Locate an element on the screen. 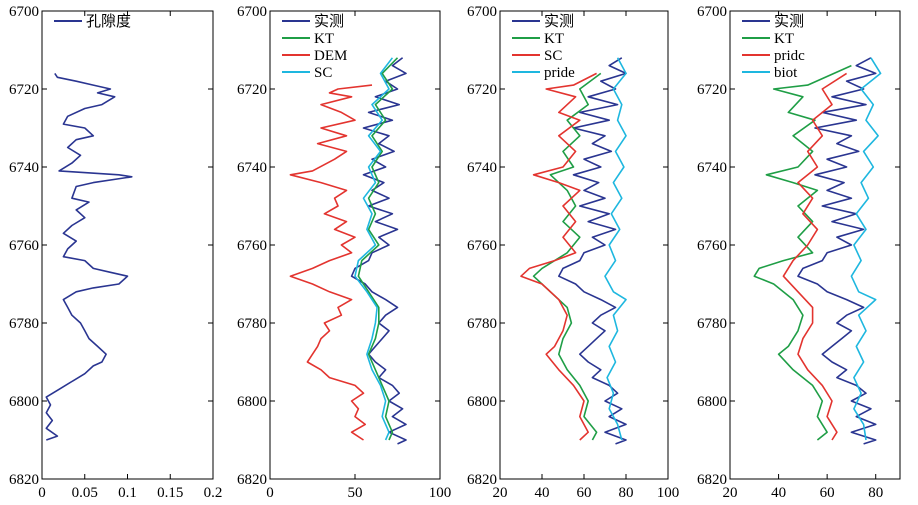  x-tick-label: 50 is located at coordinates (355, 493).